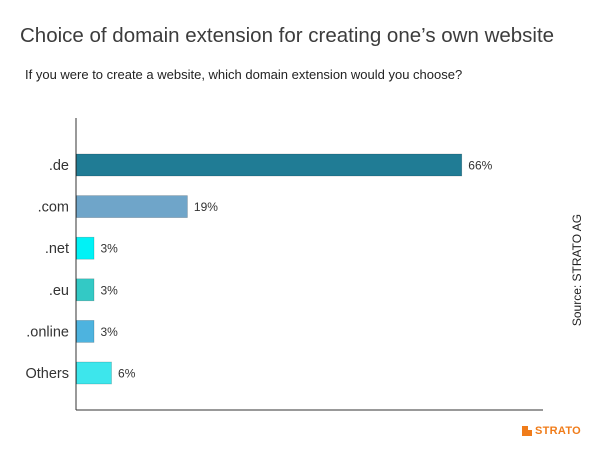  Describe the element at coordinates (59, 166) in the screenshot. I see `category-label: .de` at that location.